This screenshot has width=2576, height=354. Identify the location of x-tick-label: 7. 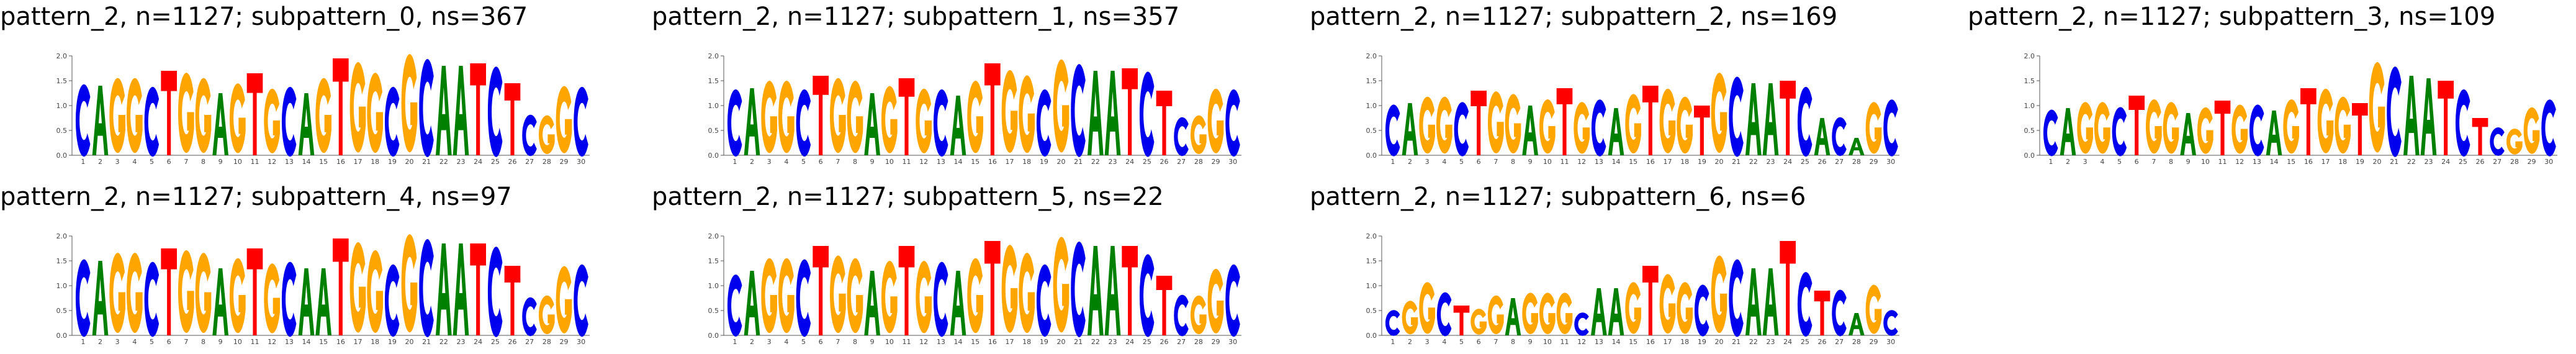
(1495, 162).